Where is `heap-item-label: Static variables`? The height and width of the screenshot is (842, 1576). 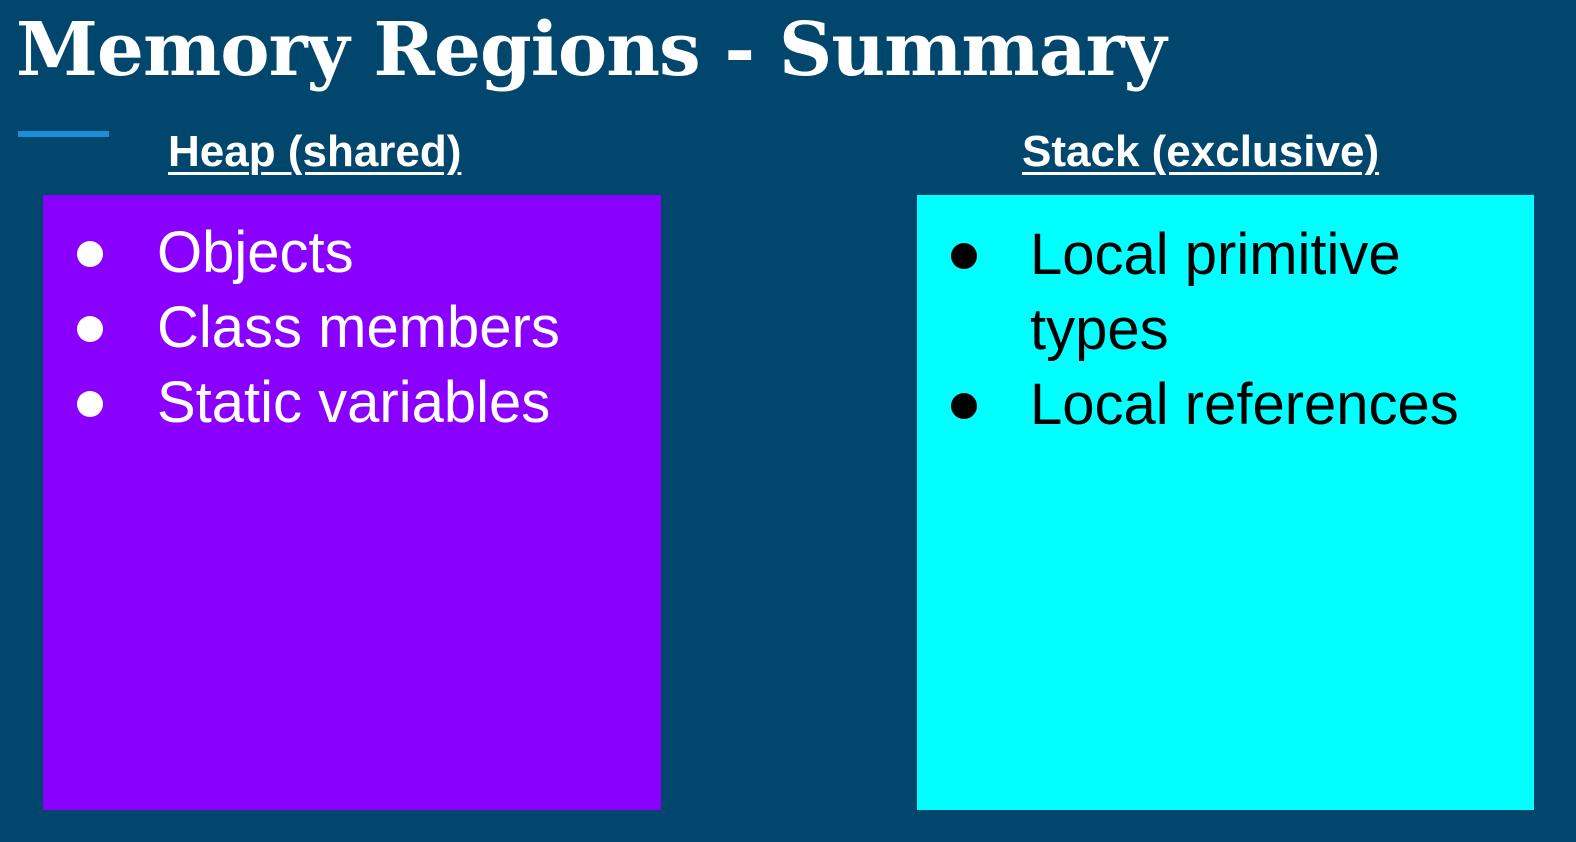 heap-item-label: Static variables is located at coordinates (354, 402).